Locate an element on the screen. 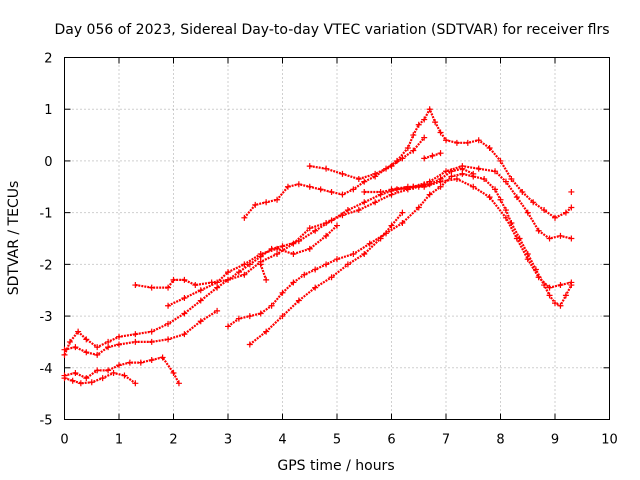  x-tick-label: 9 is located at coordinates (555, 440).